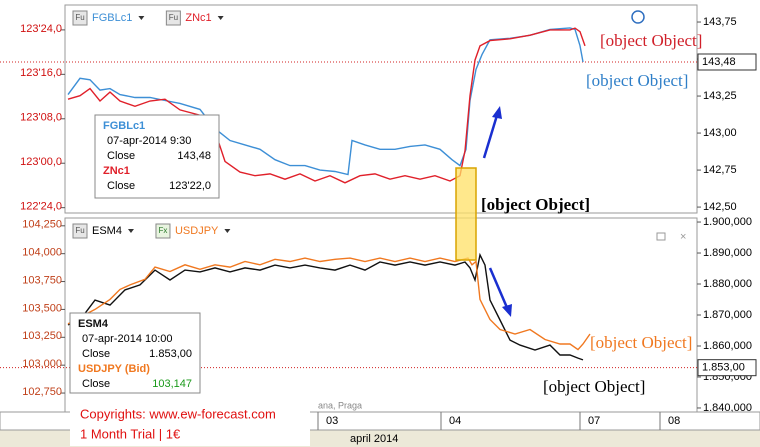 Image resolution: width=760 pixels, height=447 pixels. I want to click on x-tick-label: 08, so click(674, 421).